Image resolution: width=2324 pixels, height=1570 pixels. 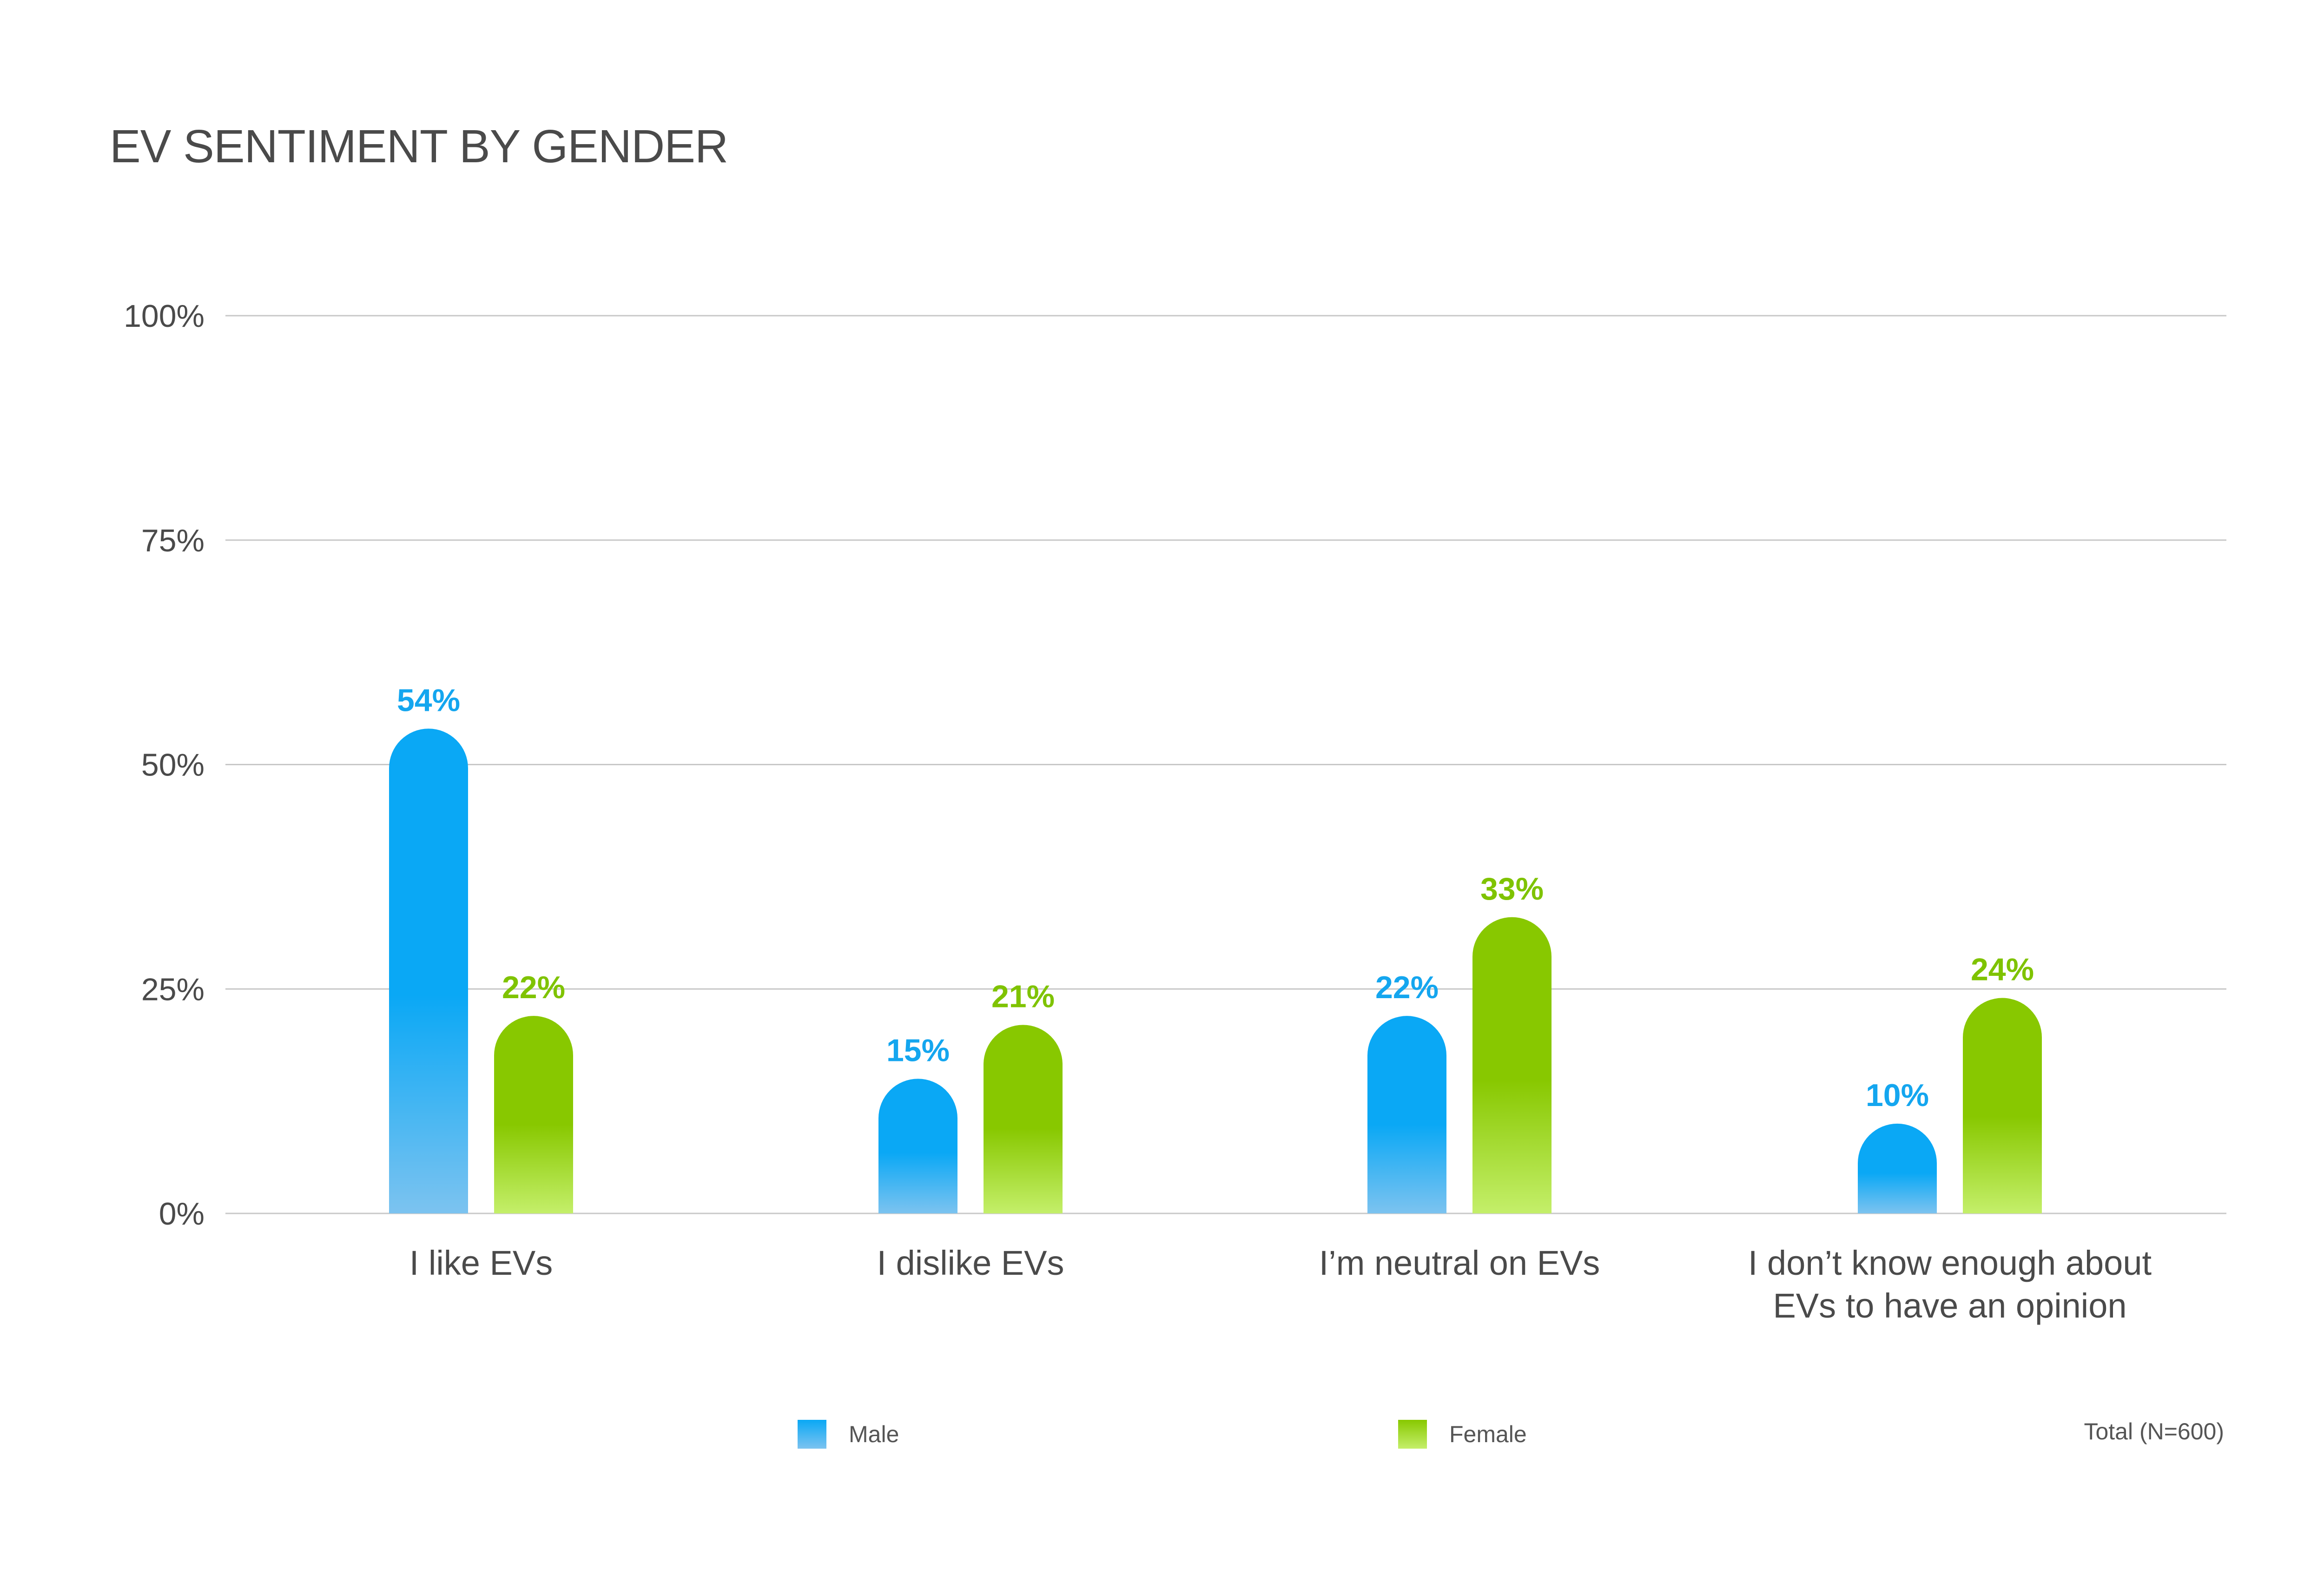 I want to click on legend-label-male: Male, so click(x=874, y=1434).